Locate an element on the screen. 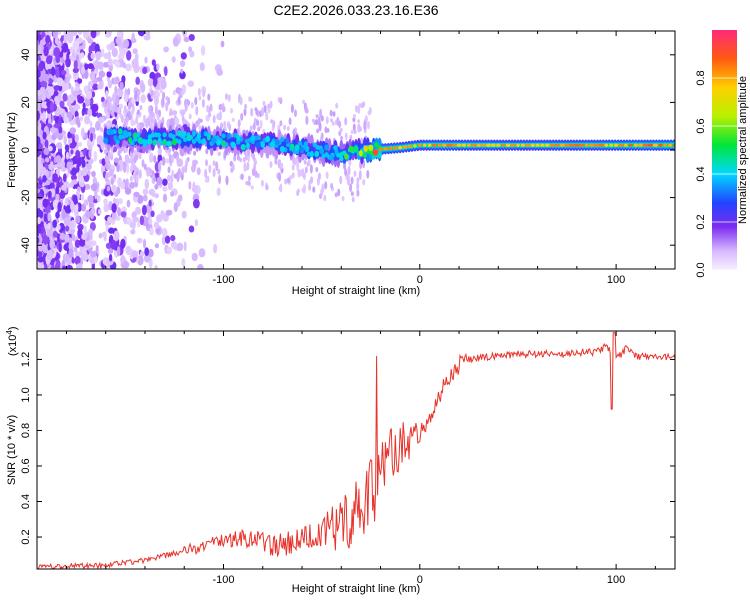 This screenshot has height=600, width=750. x-tick-label: 0 is located at coordinates (420, 280).